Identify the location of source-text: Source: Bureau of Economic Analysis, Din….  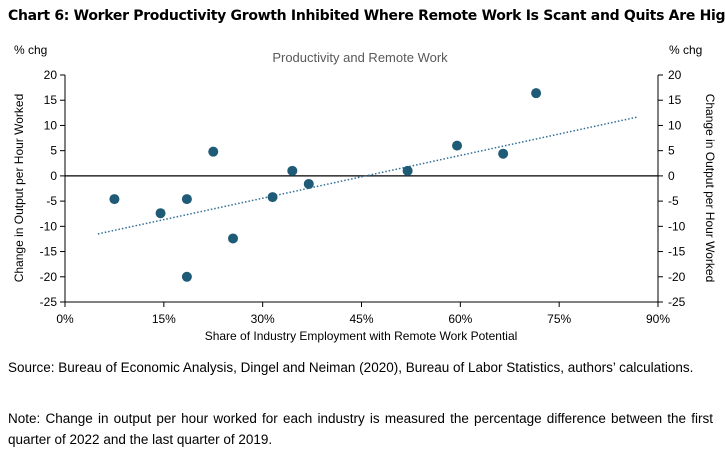
(351, 367).